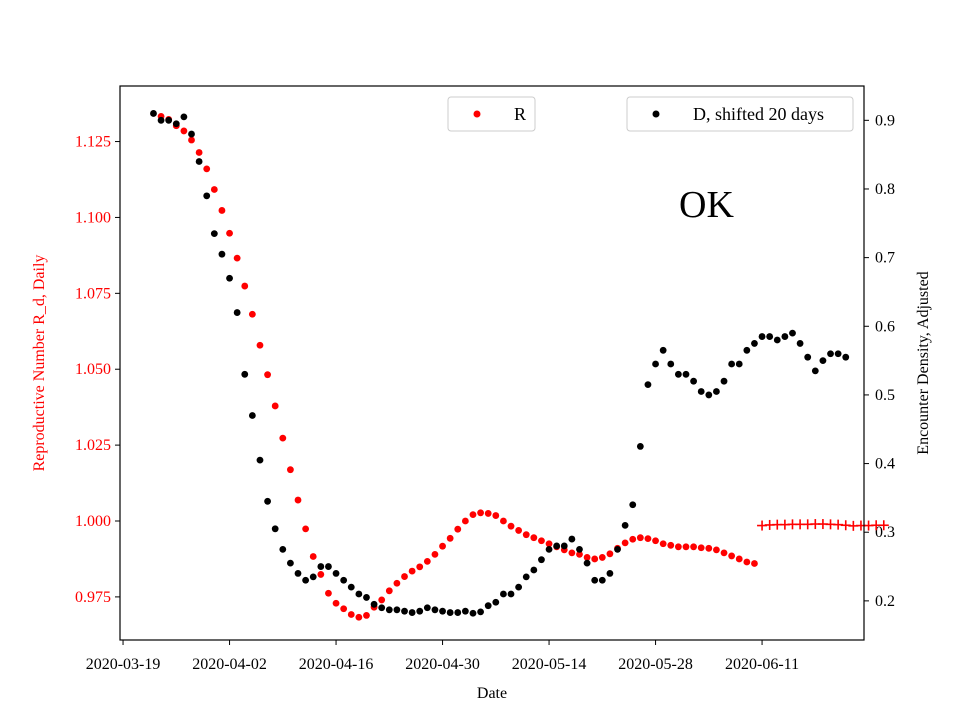 The height and width of the screenshot is (720, 960). I want to click on right-y-tick-label: 0.6, so click(885, 326).